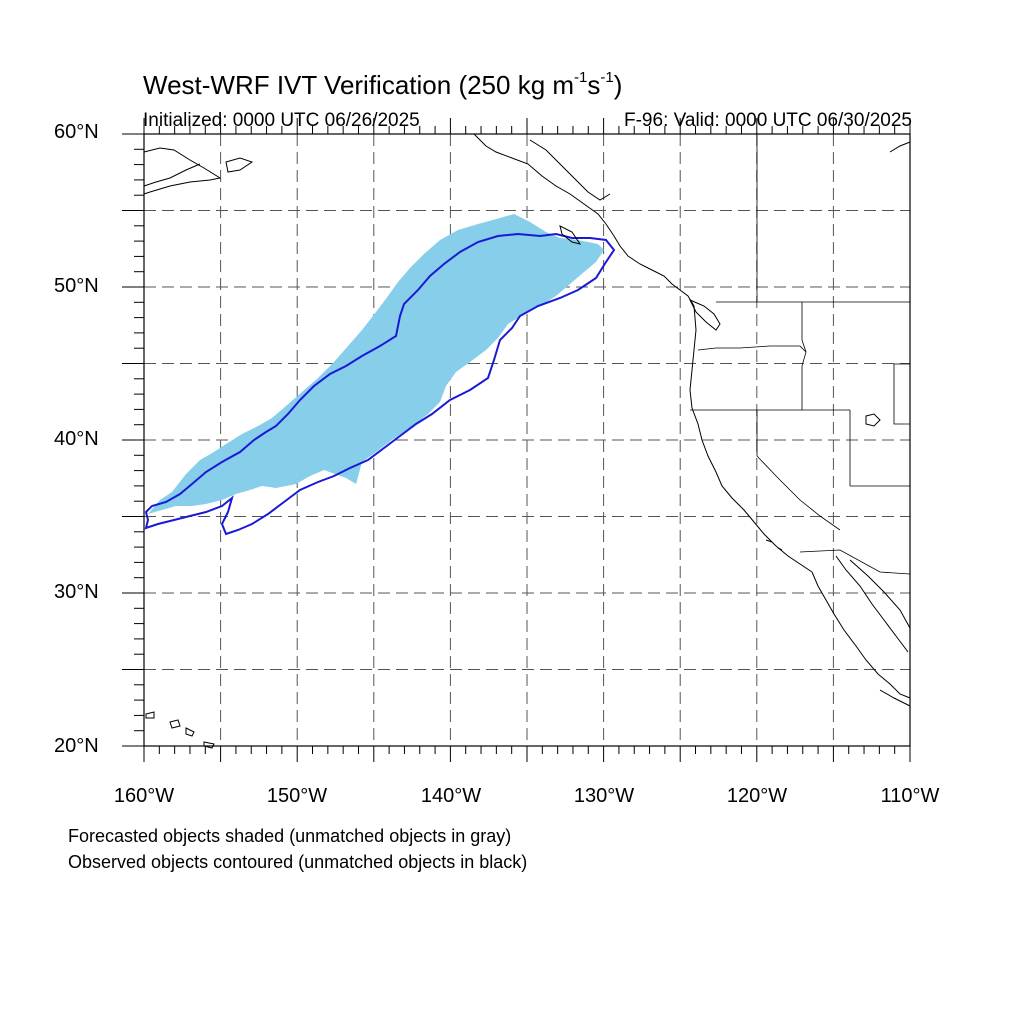 Image resolution: width=1024 pixels, height=1024 pixels. Describe the element at coordinates (798, 470) in the screenshot. I see `border-california-nevada` at that location.